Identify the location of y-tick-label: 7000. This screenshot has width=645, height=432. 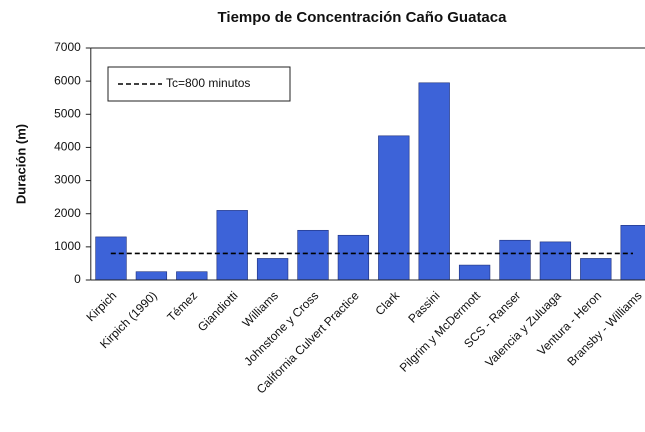
(67, 47).